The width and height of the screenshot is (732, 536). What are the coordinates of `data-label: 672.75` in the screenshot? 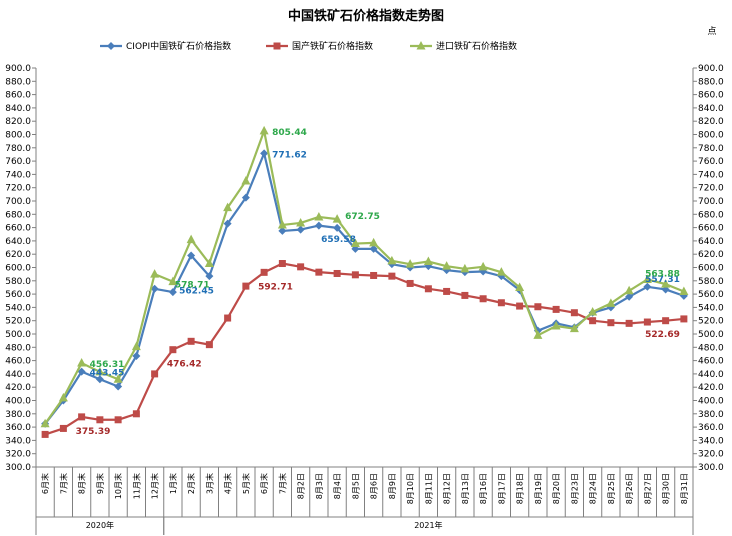 It's located at (362, 217).